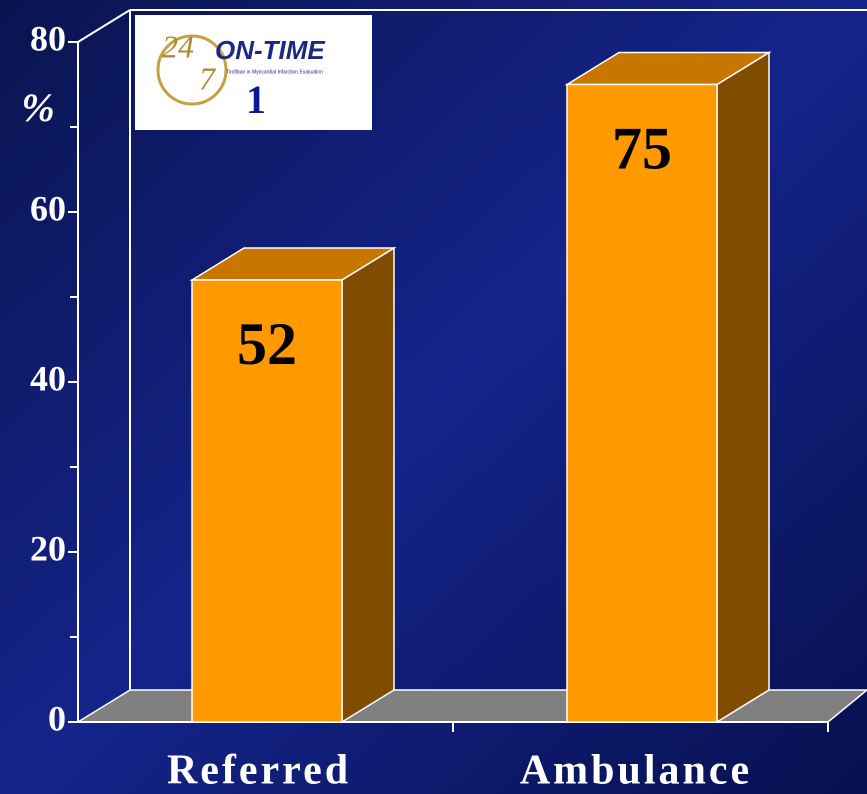 Image resolution: width=867 pixels, height=794 pixels. Describe the element at coordinates (48, 208) in the screenshot. I see `y-tick-label: 60` at that location.